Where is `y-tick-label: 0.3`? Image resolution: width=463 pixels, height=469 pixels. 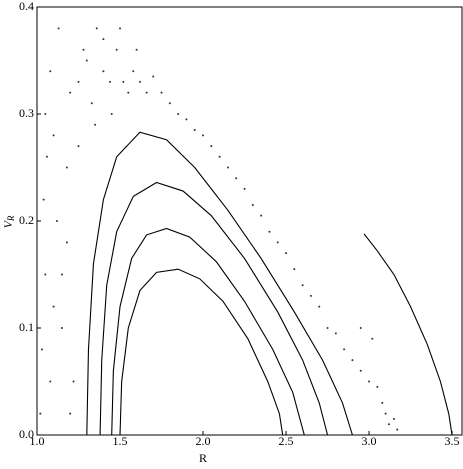
y-tick-label: 0.3 is located at coordinates (26, 113).